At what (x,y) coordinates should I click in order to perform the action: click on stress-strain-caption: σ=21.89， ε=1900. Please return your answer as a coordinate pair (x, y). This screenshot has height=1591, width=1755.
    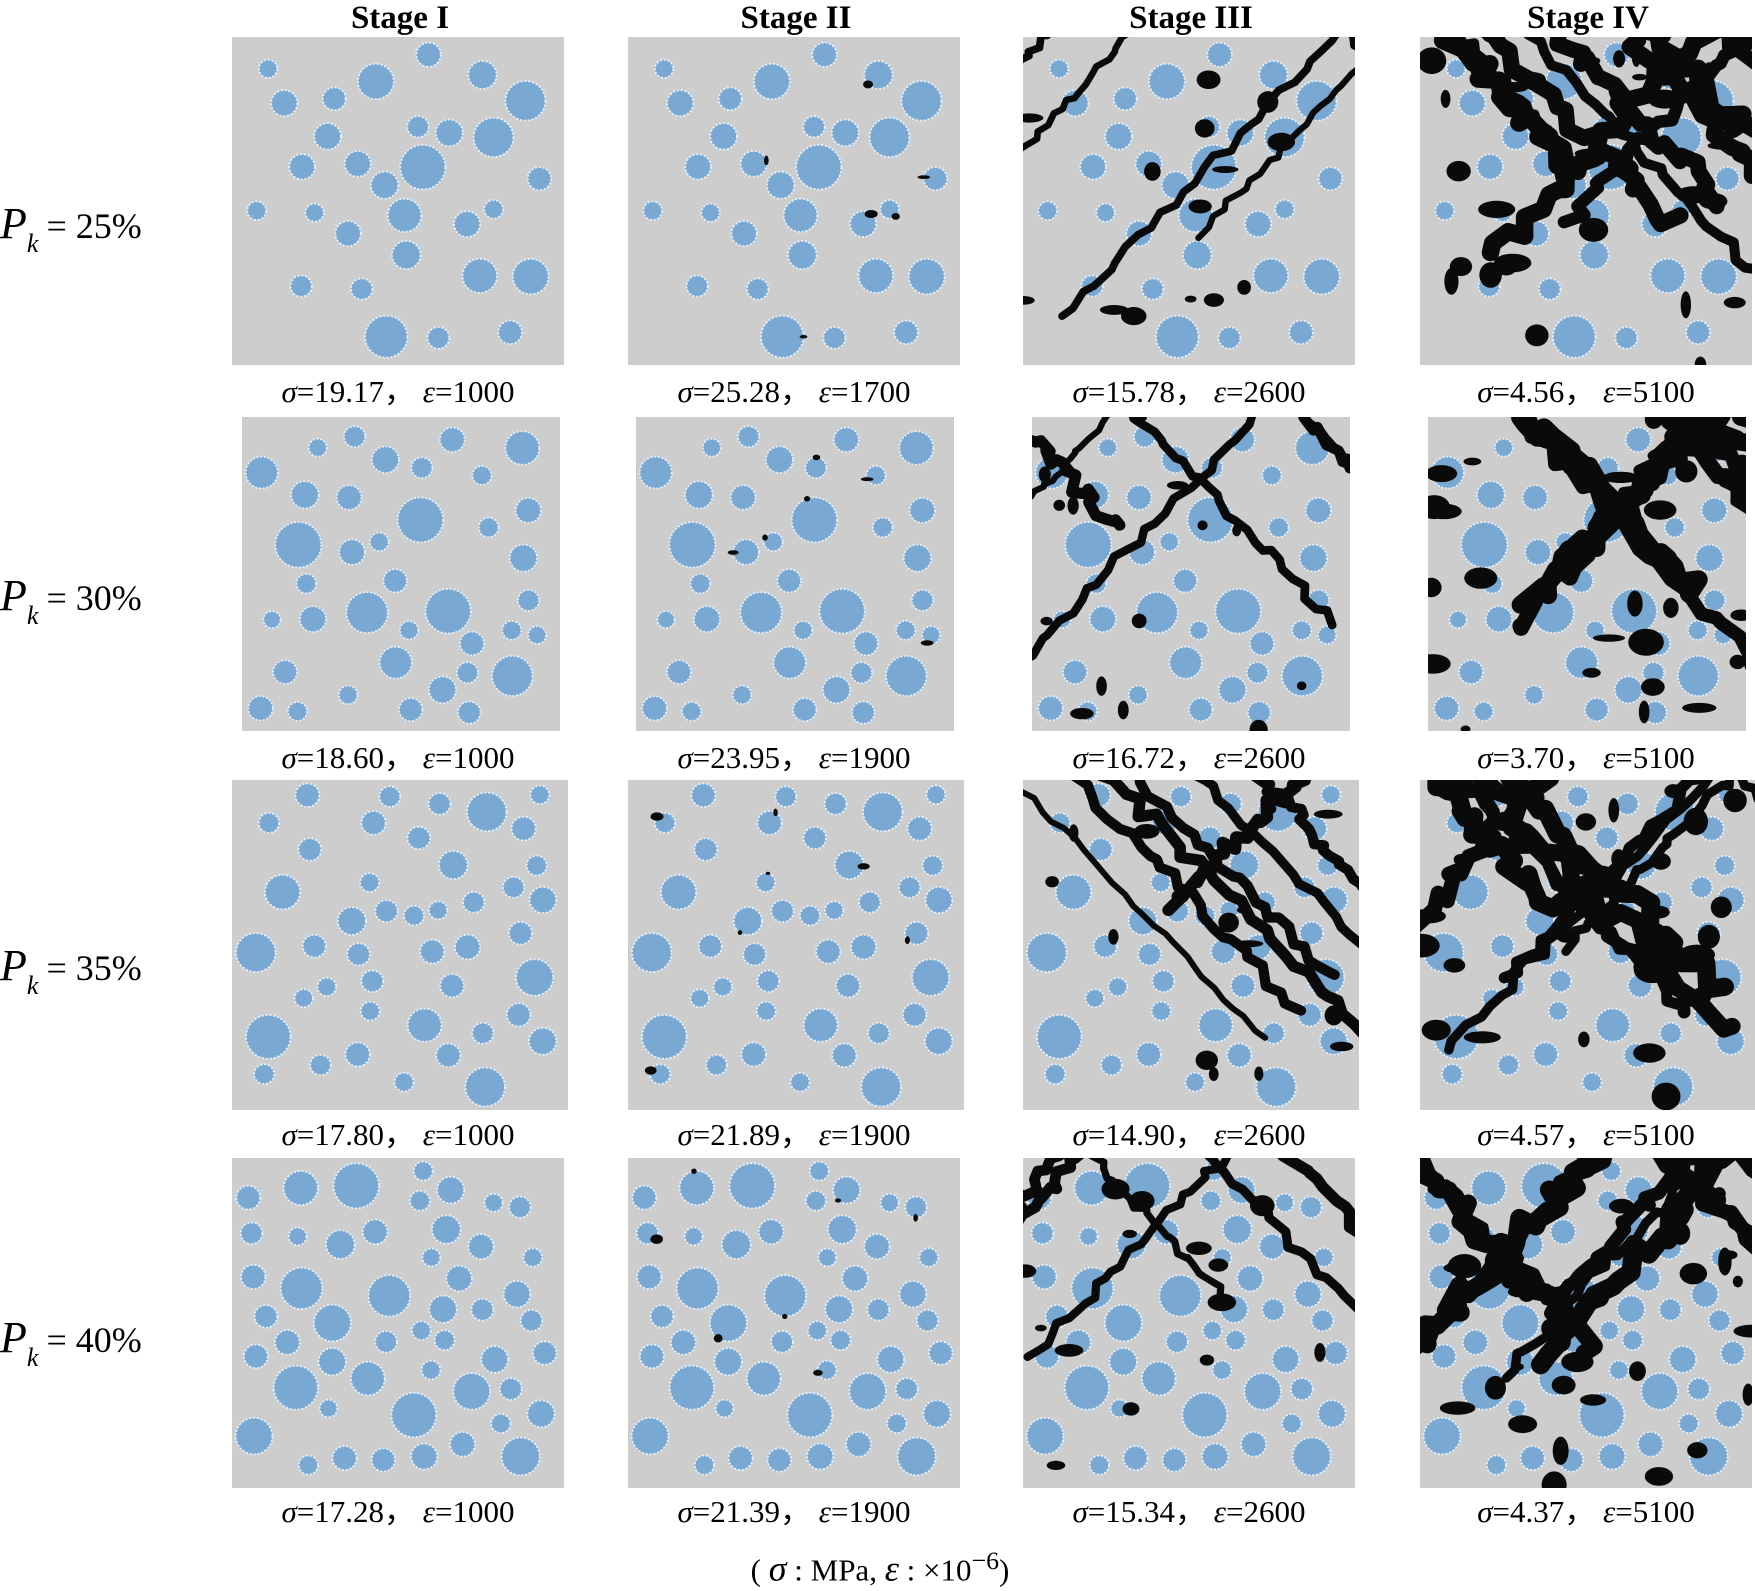
    Looking at the image, I should click on (794, 1134).